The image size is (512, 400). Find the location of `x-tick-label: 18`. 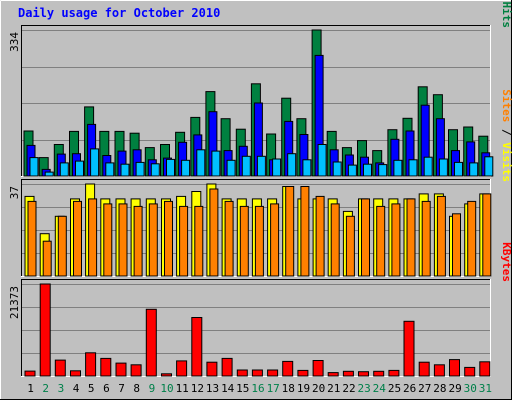

x-tick-label: 18 is located at coordinates (288, 388).